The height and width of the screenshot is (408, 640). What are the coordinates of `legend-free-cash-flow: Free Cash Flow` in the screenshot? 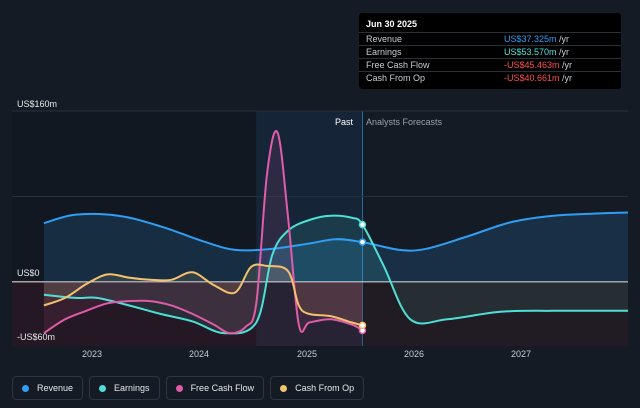 It's located at (215, 388).